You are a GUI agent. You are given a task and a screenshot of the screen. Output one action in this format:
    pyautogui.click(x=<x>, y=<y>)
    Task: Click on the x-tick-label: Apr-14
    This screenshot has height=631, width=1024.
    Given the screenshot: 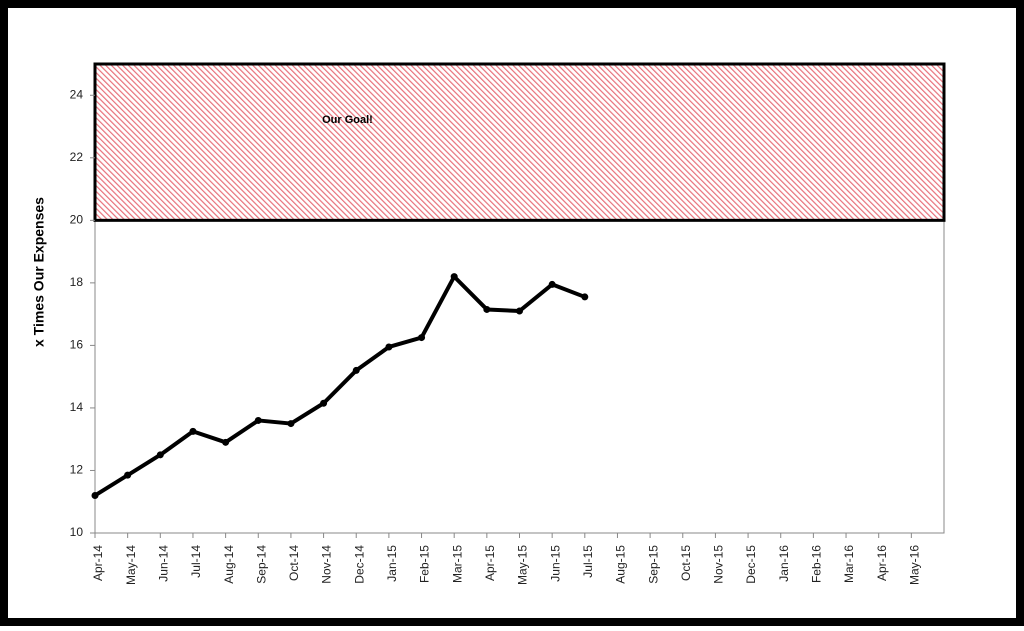 What is the action you would take?
    pyautogui.click(x=98, y=563)
    